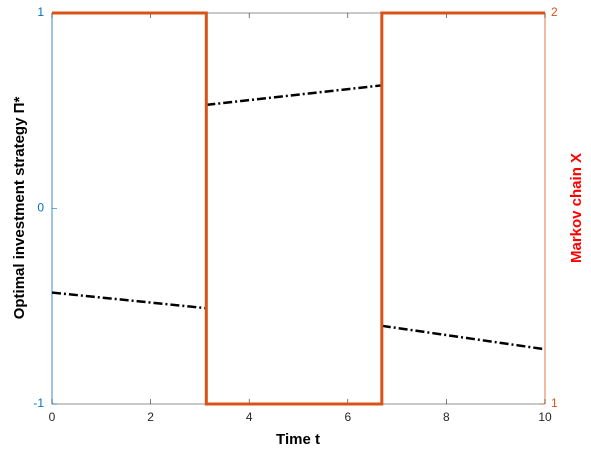  Describe the element at coordinates (52, 417) in the screenshot. I see `x-tick-label: 0` at that location.